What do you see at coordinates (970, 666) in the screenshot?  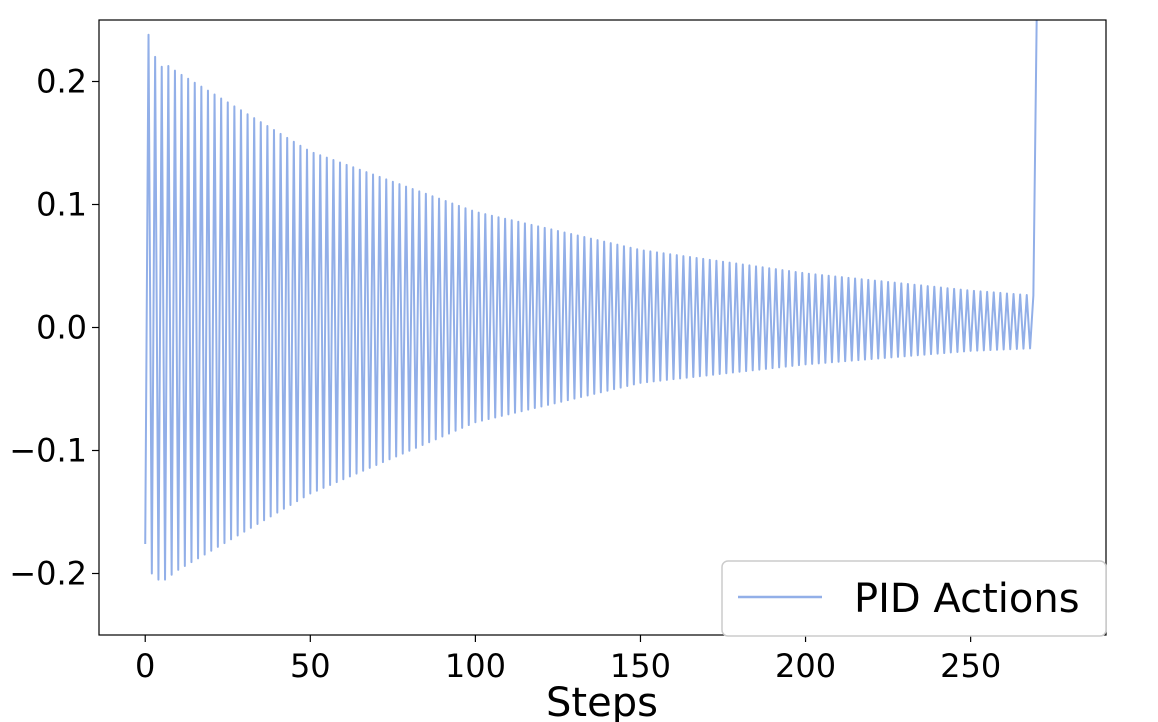 I see `x-tick-label: 250` at bounding box center [970, 666].